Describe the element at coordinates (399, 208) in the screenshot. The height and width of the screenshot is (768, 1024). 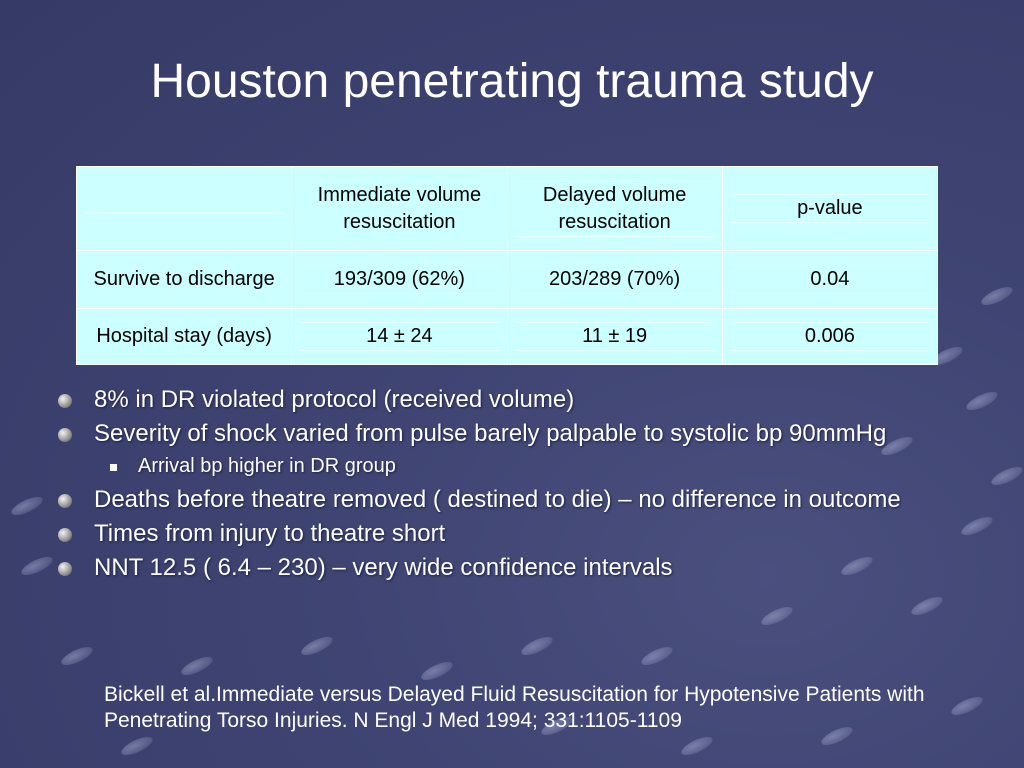
I see `table-header-cell: Immediate volume resuscitation` at that location.